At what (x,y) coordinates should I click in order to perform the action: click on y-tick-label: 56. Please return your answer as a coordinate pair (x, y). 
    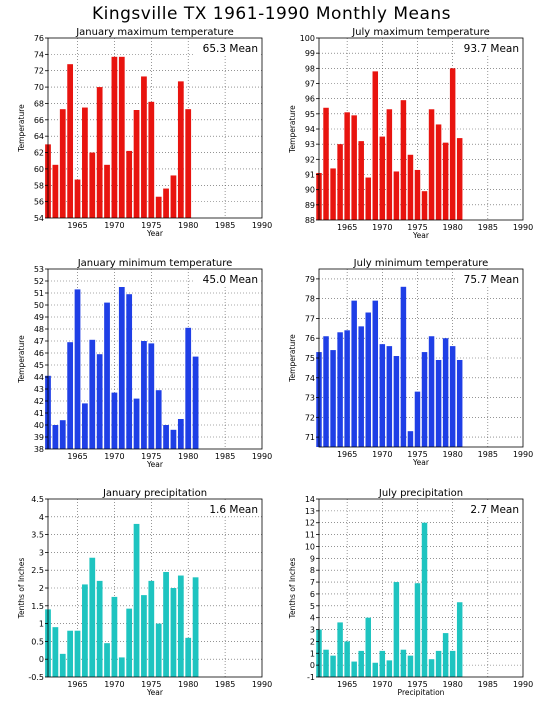
    Looking at the image, I should click on (39, 202).